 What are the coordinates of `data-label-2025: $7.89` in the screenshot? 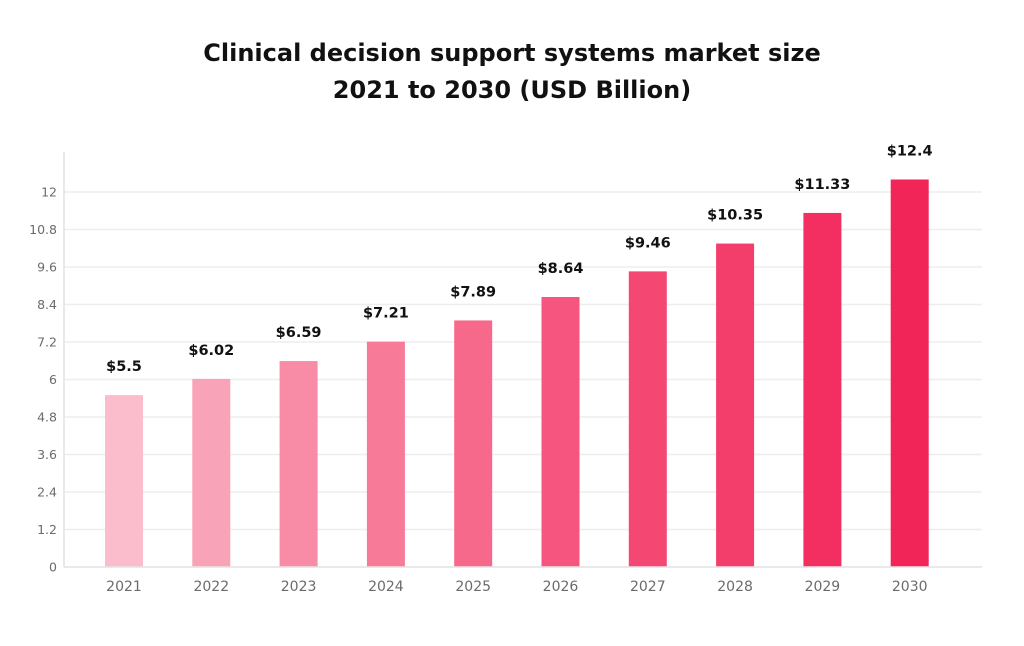 It's located at (473, 292).